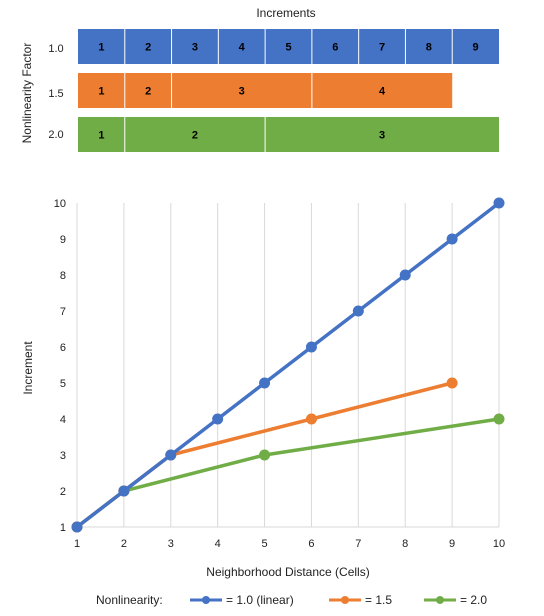 The image size is (544, 616). What do you see at coordinates (63, 276) in the screenshot?
I see `y-tick-label: 8` at bounding box center [63, 276].